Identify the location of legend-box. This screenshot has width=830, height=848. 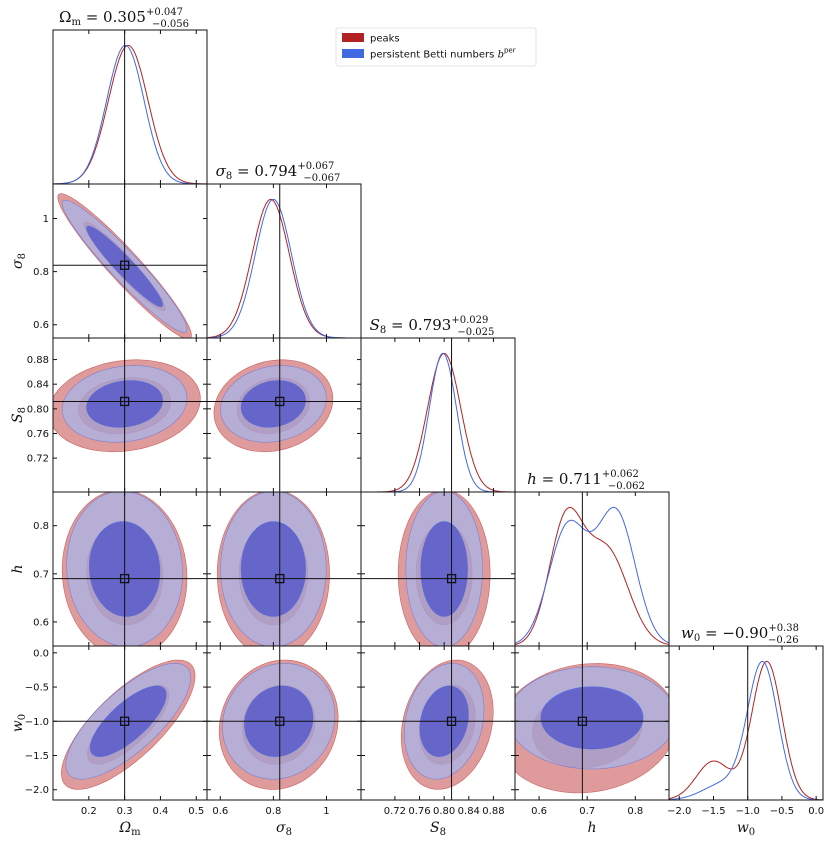
(436, 47).